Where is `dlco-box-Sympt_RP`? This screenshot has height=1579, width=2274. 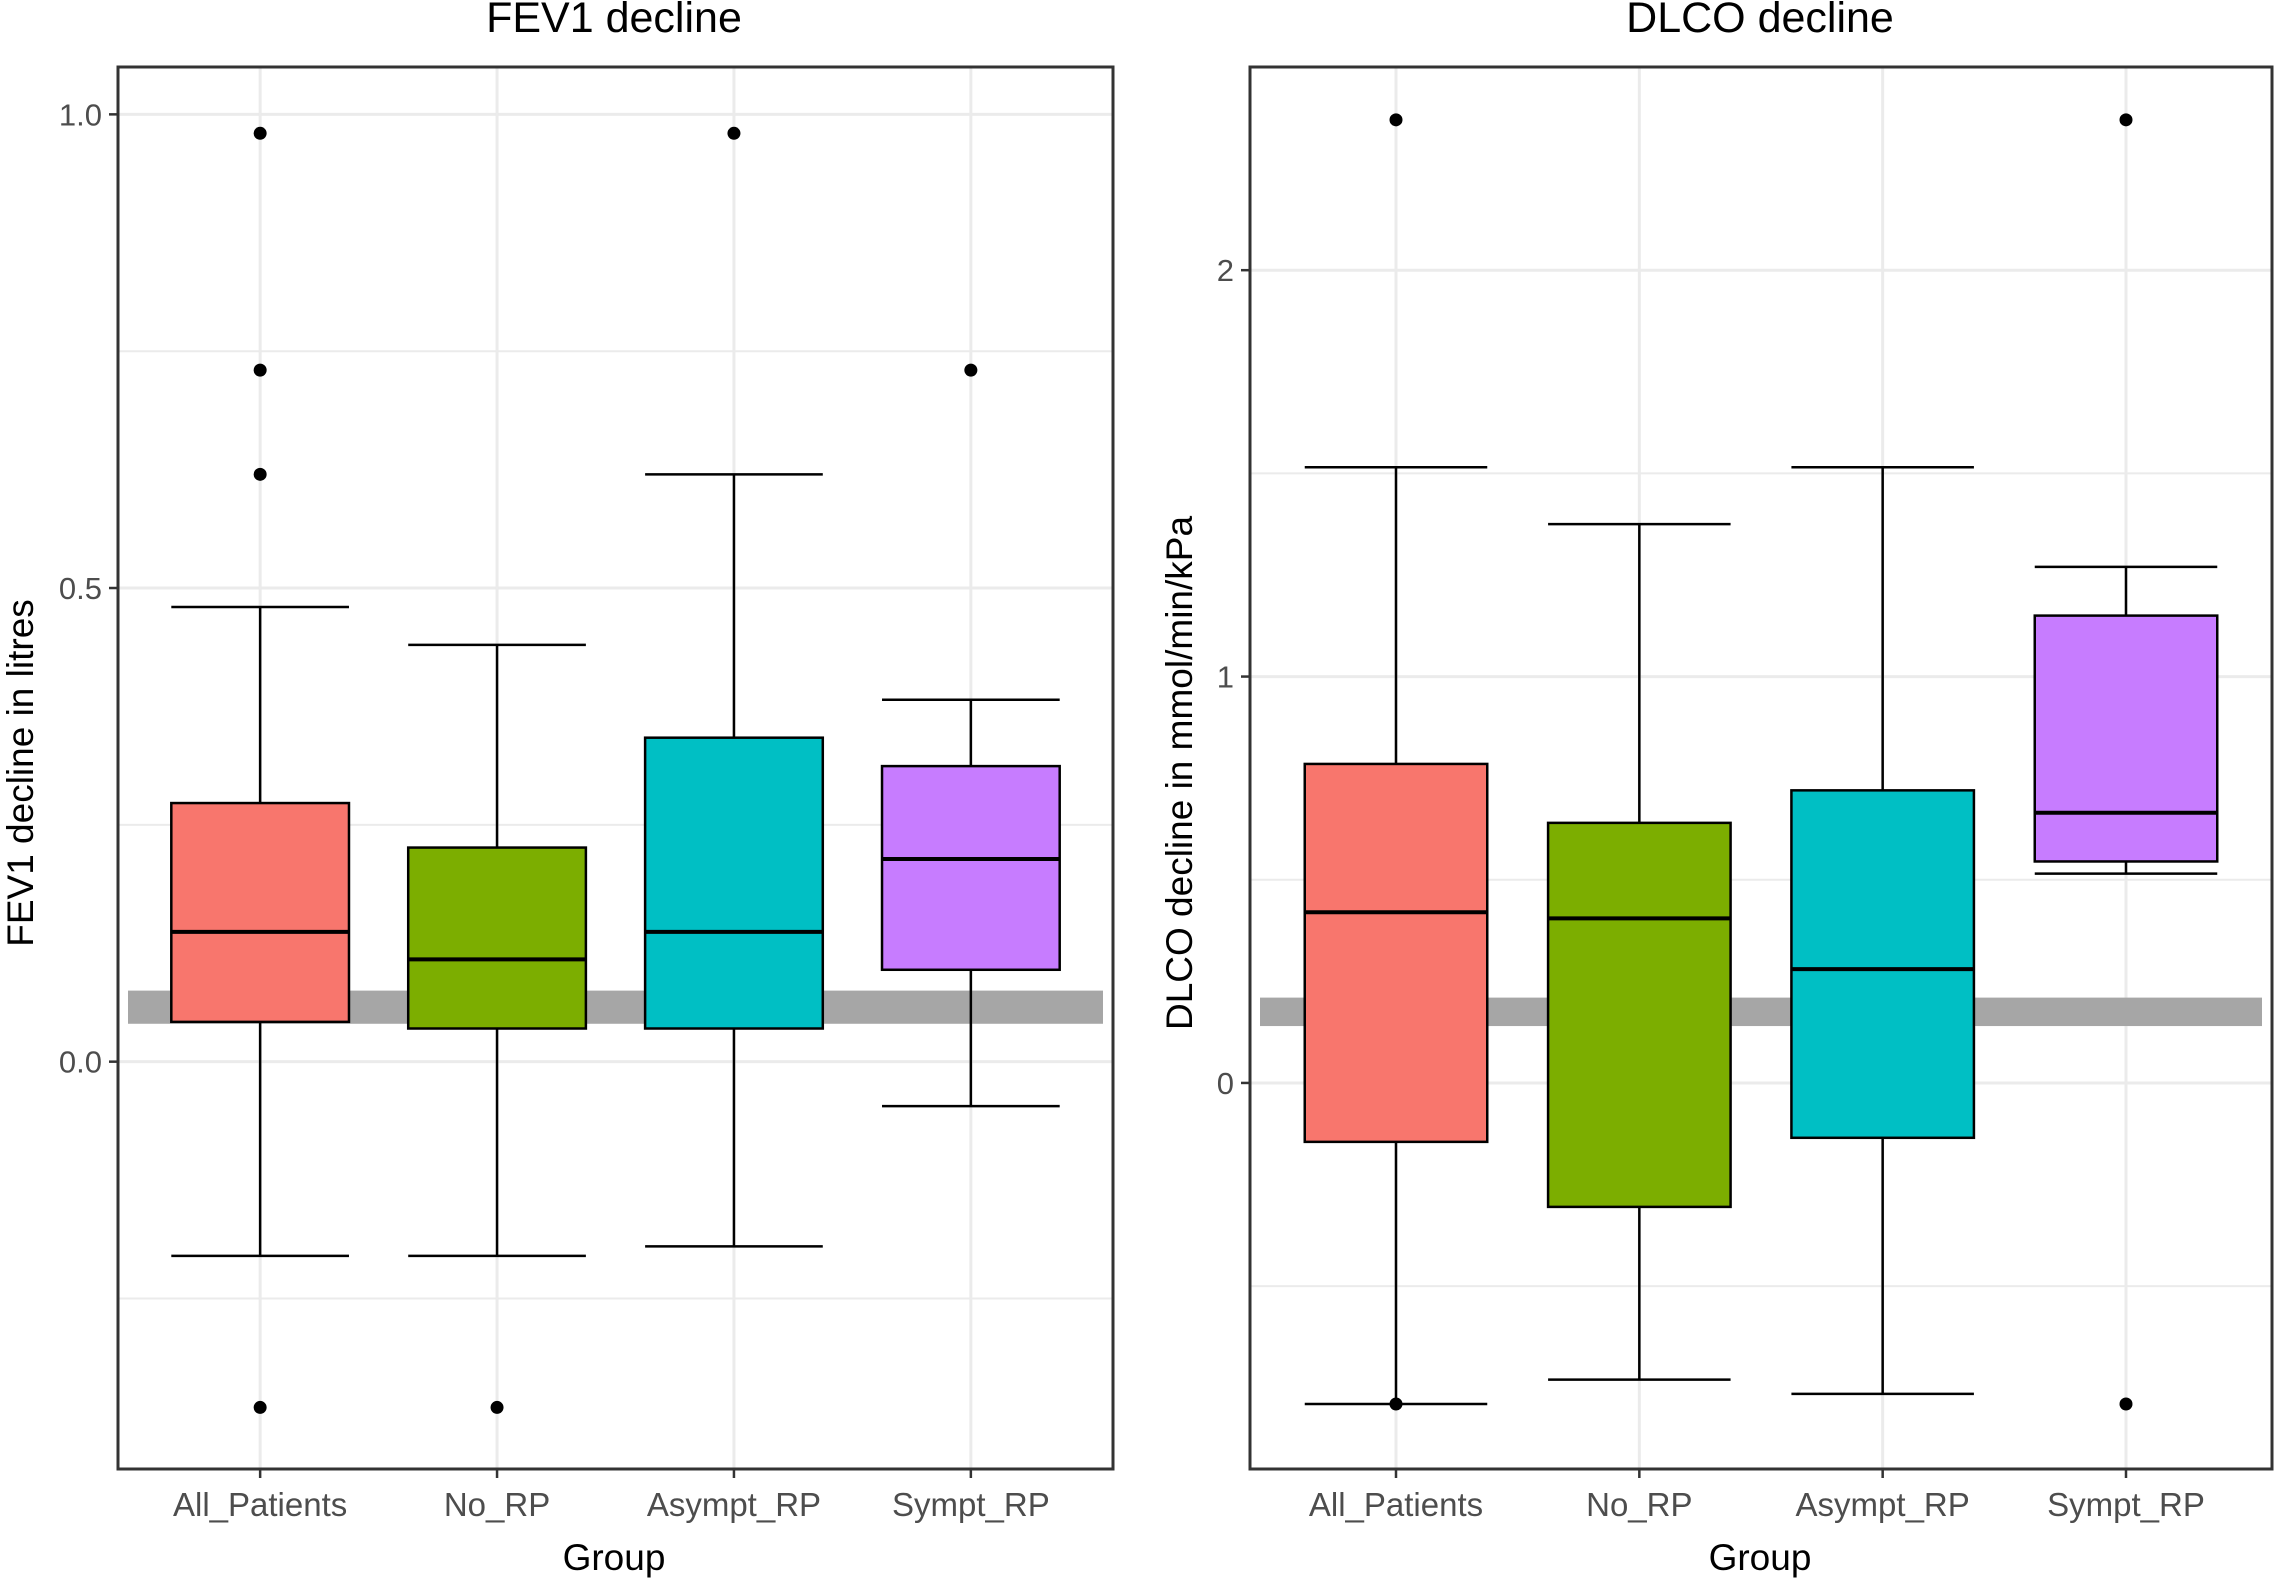 dlco-box-Sympt_RP is located at coordinates (2126, 762).